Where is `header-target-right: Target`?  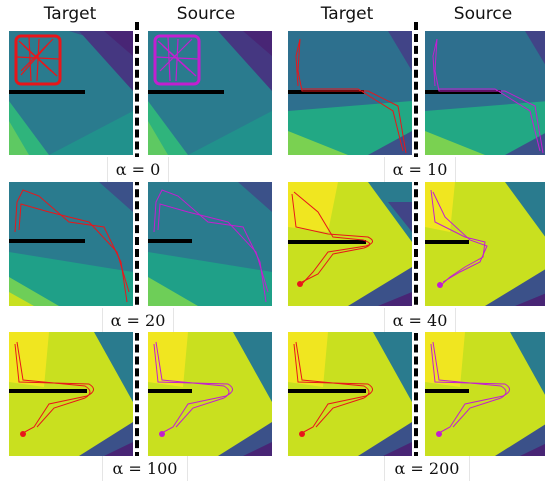
header-target-right: Target is located at coordinates (347, 14).